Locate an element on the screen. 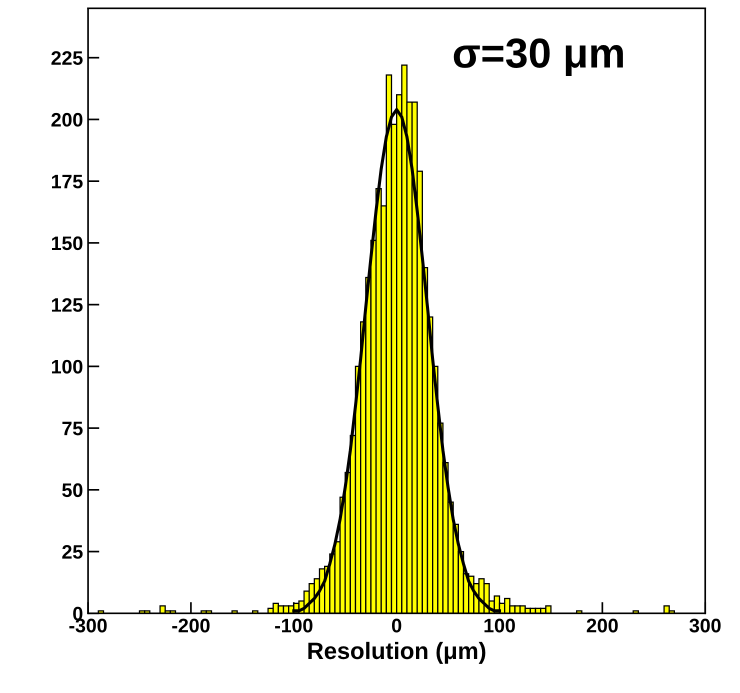  y-tick-label: 225 is located at coordinates (67, 58).